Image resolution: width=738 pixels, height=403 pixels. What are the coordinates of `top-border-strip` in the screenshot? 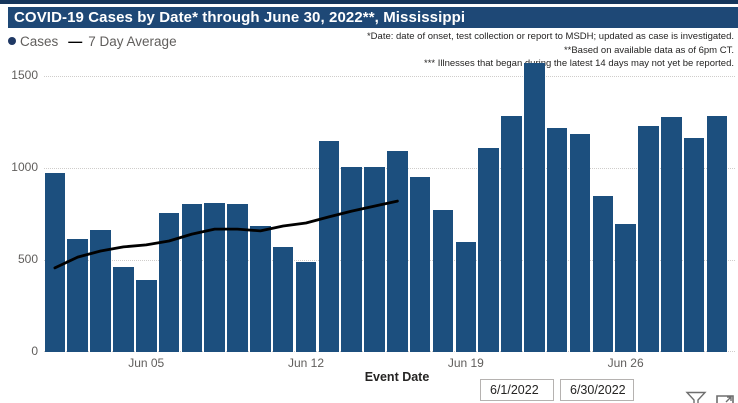 It's located at (369, 2).